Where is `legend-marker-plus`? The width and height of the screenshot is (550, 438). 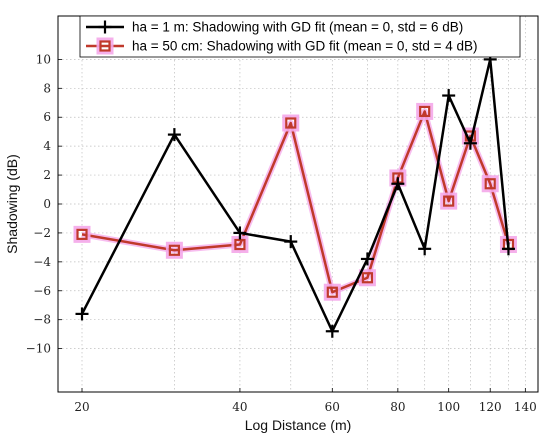
legend-marker-plus is located at coordinates (105, 27).